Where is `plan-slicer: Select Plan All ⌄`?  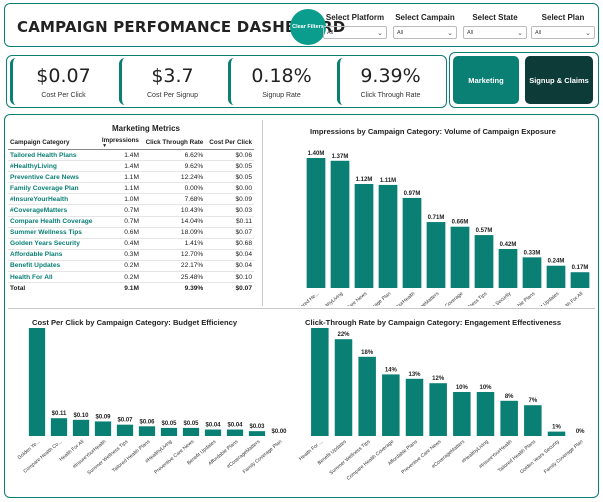 plan-slicer: Select Plan All ⌄ is located at coordinates (563, 26).